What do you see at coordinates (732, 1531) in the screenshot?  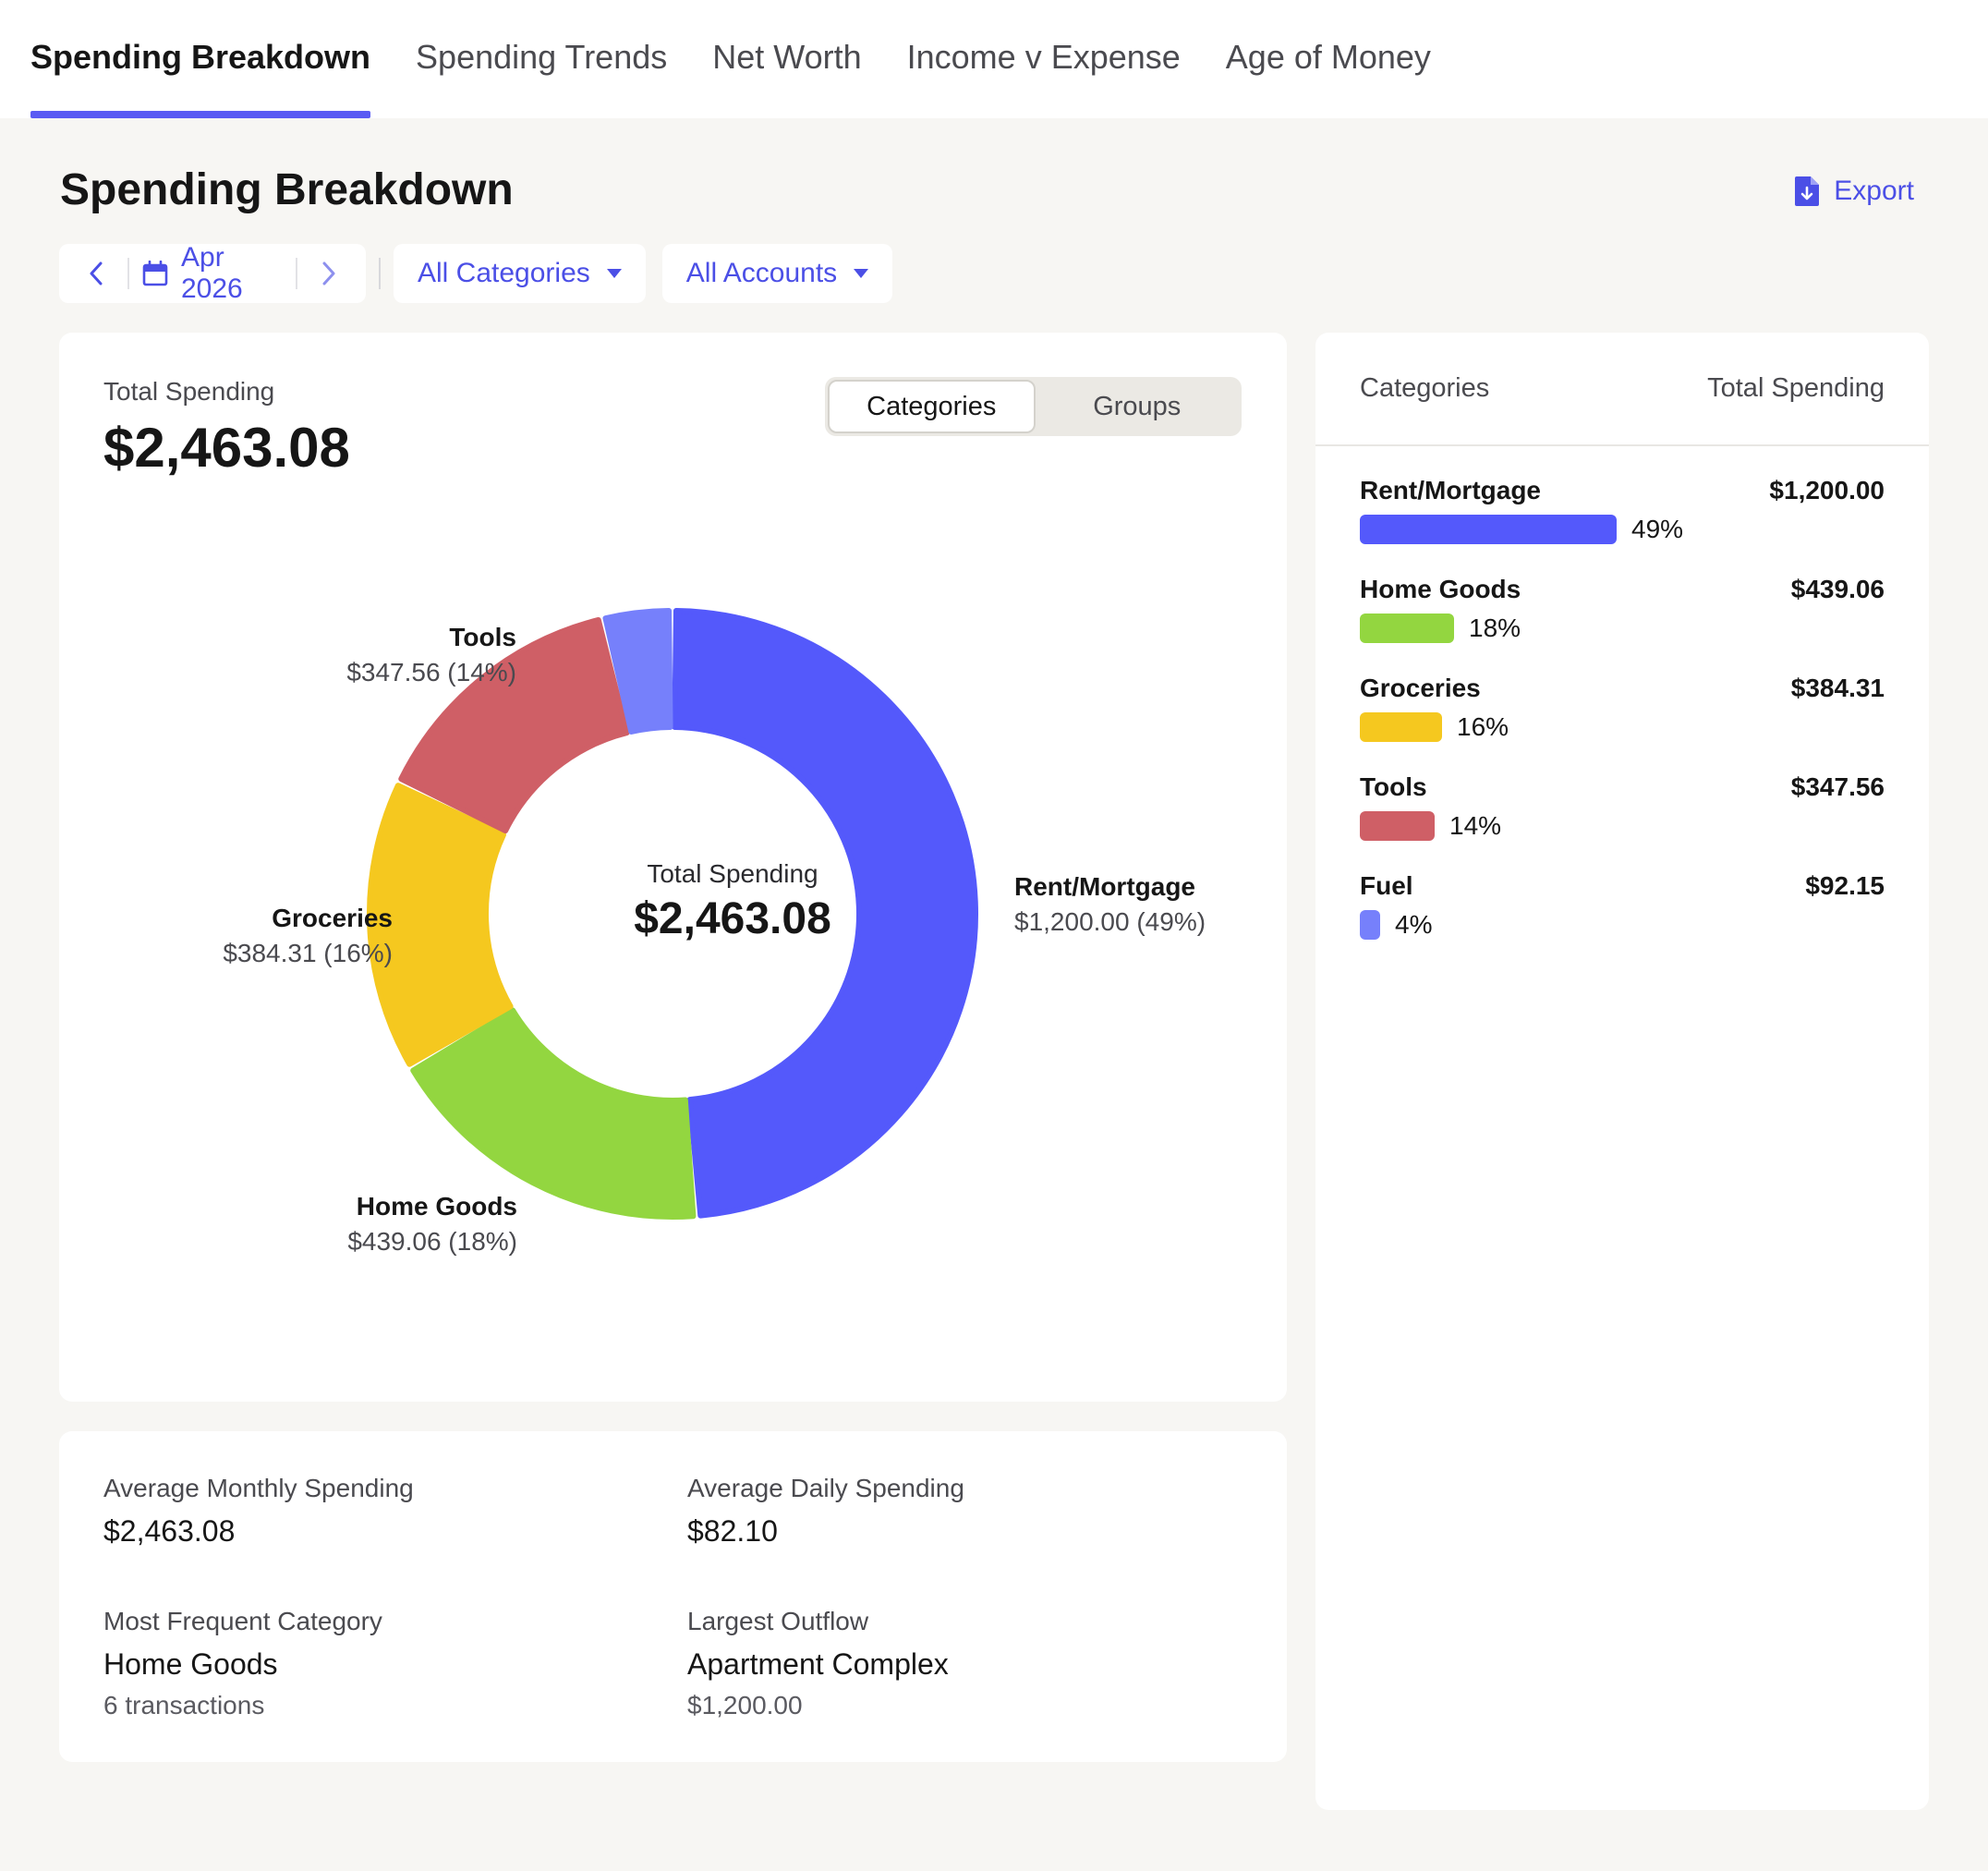 I see `stat-value: $82.10` at bounding box center [732, 1531].